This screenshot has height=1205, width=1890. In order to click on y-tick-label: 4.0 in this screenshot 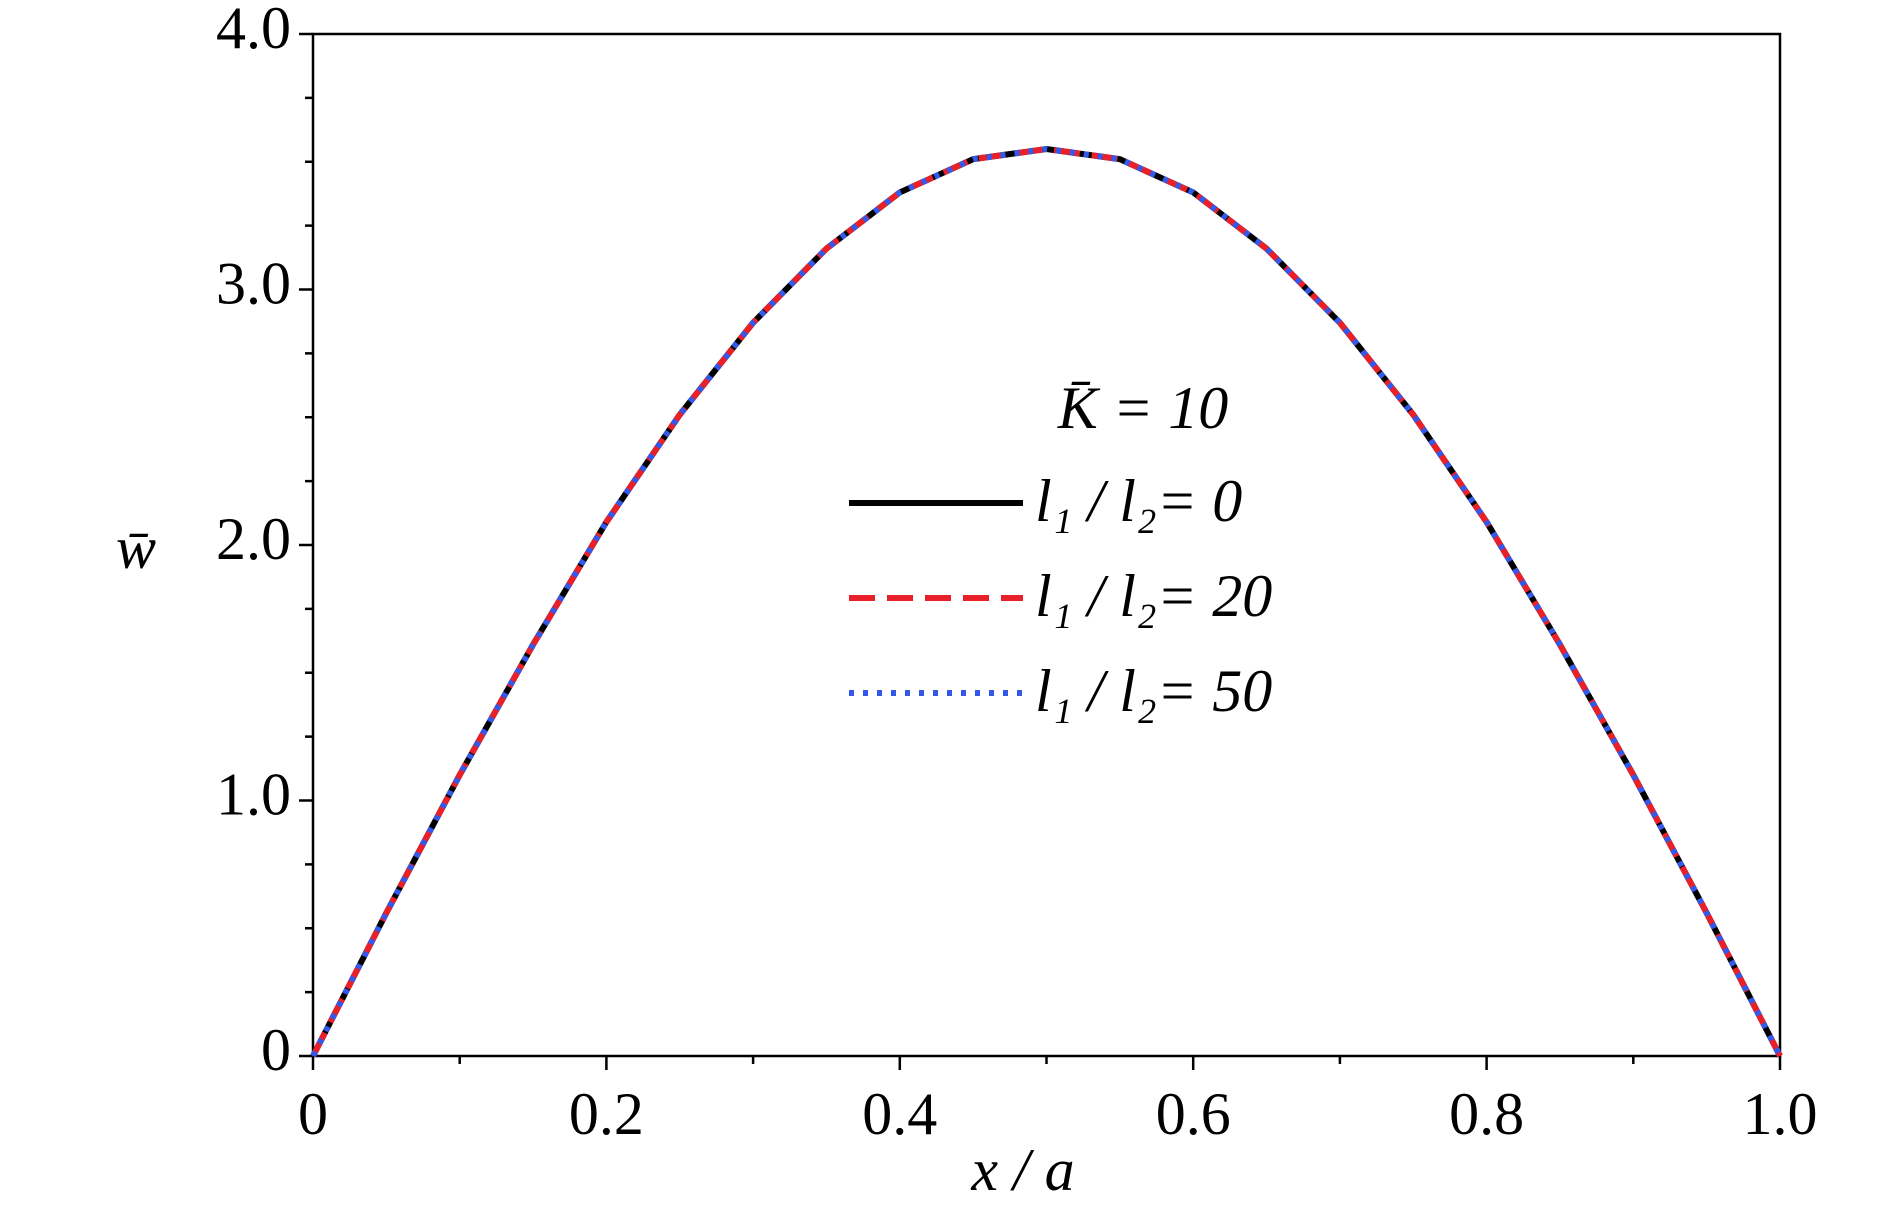, I will do `click(253, 30)`.